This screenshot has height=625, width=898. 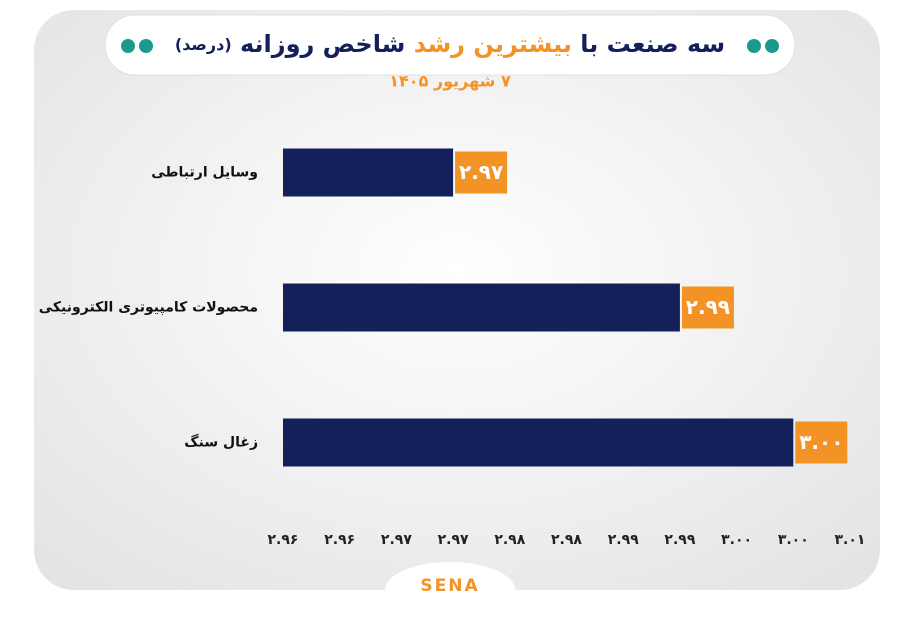 What do you see at coordinates (137, 46) in the screenshot?
I see `quote-left` at bounding box center [137, 46].